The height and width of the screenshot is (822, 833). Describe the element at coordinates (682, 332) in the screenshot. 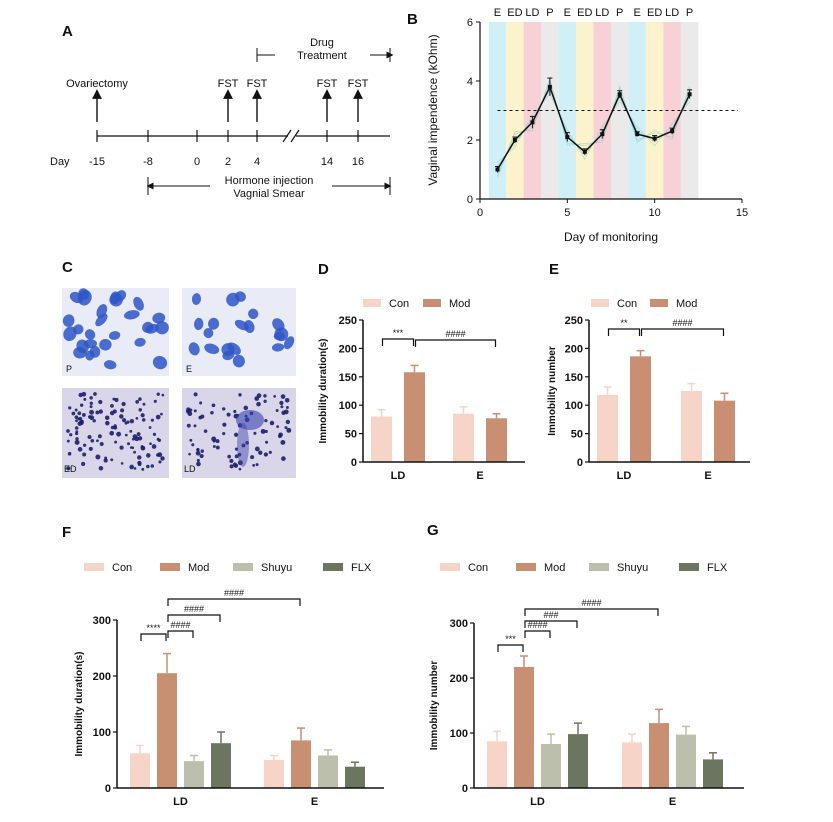

I see `significance-bracket` at that location.